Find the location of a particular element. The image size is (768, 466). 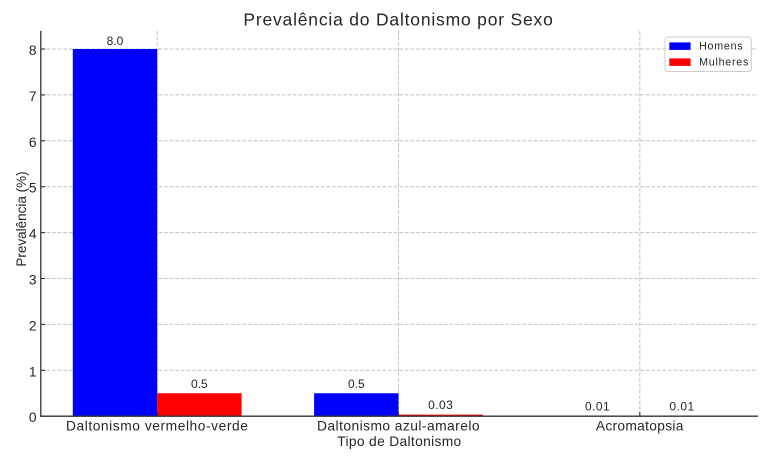

svg-text: 5 is located at coordinates (33, 188).